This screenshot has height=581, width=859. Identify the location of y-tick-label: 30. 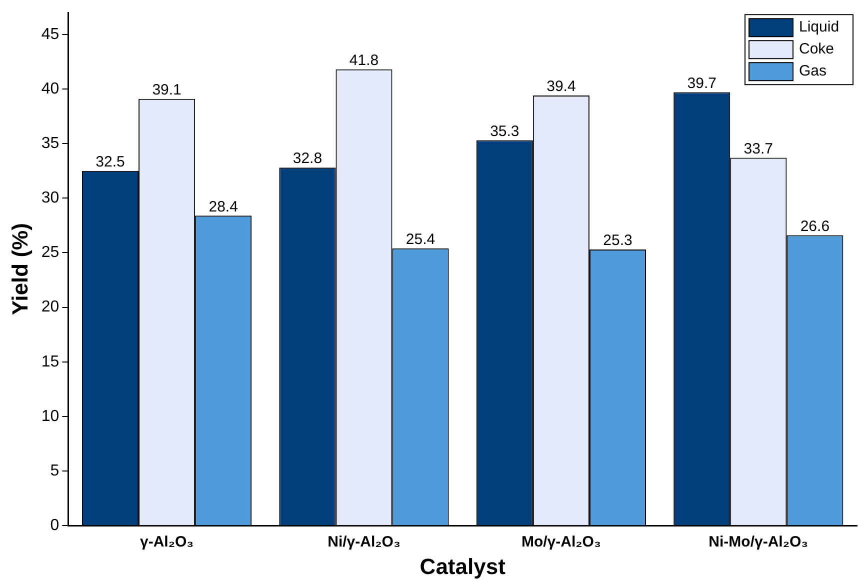
(50, 198).